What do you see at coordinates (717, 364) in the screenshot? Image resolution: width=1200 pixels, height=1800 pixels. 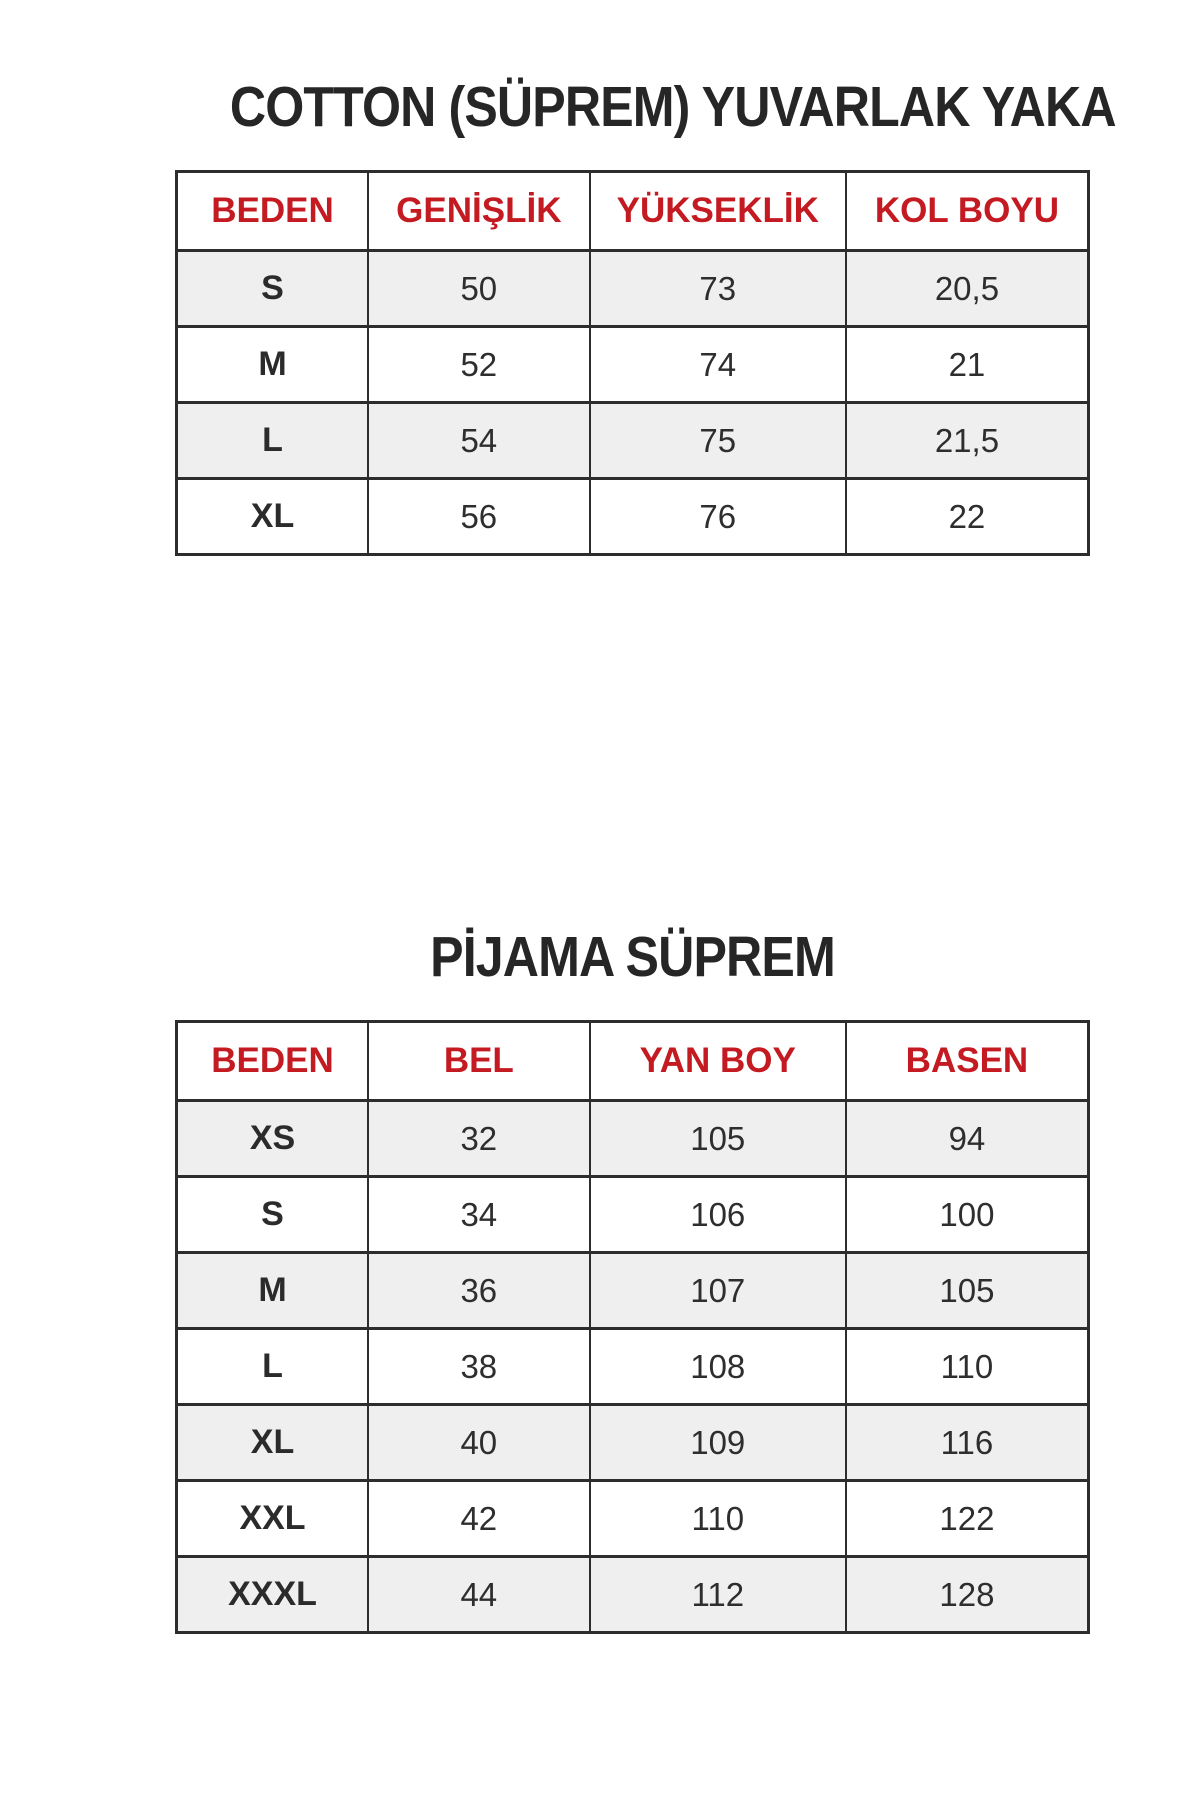 I see `value-cell: 74` at bounding box center [717, 364].